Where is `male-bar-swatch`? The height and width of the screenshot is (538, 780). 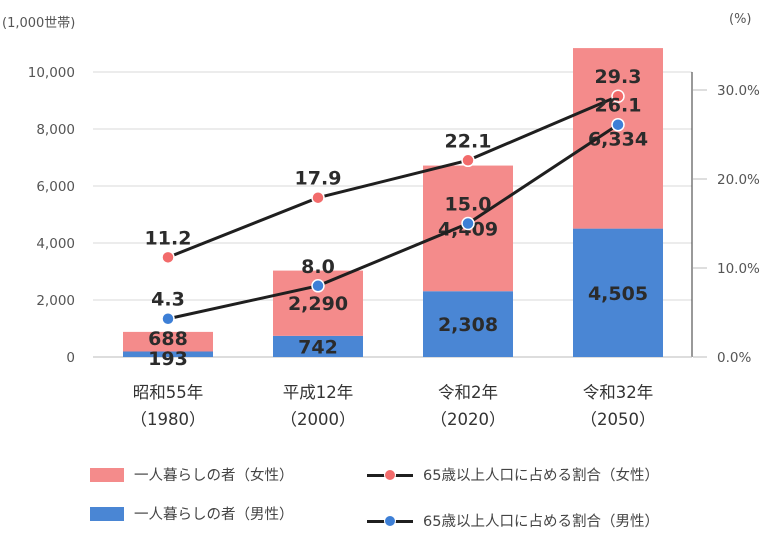
male-bar-swatch is located at coordinates (107, 513).